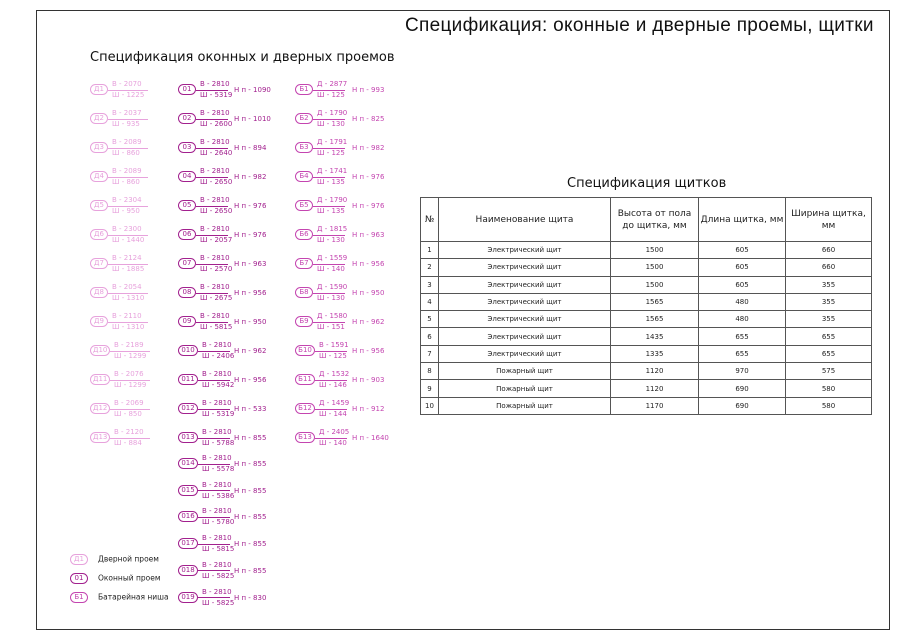 The image size is (900, 636). I want to click on mark-top-value: Д - 1815, so click(332, 229).